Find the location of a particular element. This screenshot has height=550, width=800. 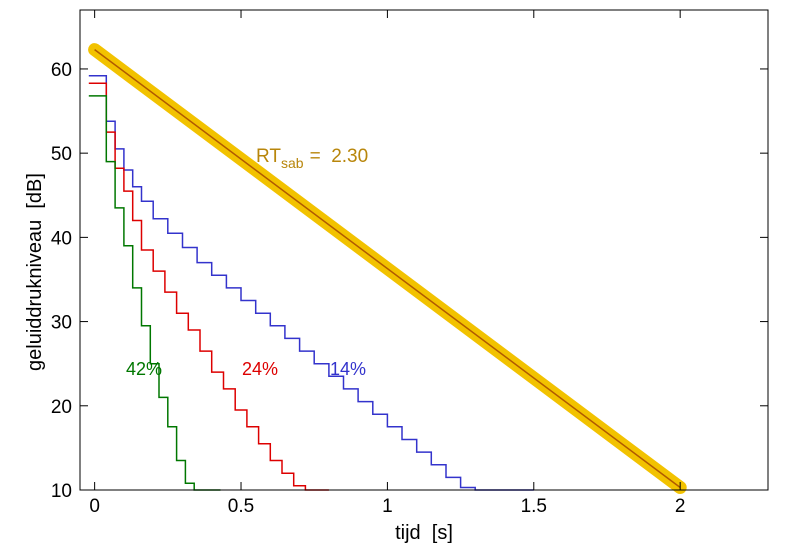

x-axis-label: tijd [s] is located at coordinates (424, 533).